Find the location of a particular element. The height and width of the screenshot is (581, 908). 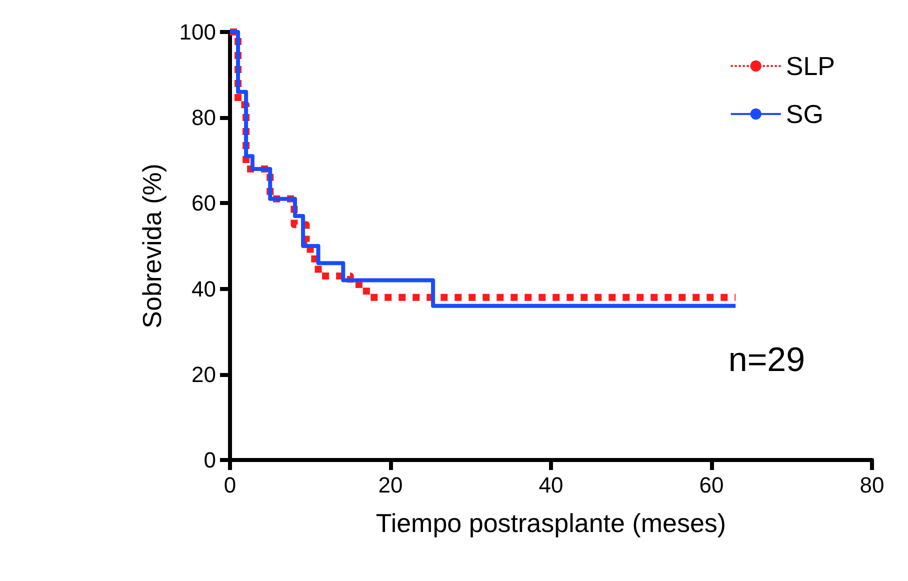

x-tick-label: 40 is located at coordinates (551, 485).